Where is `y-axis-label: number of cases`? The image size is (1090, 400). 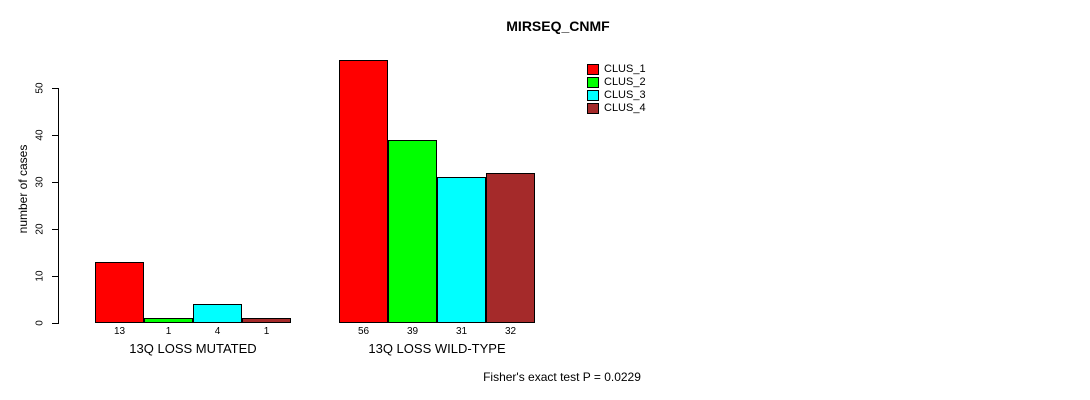
y-axis-label: number of cases is located at coordinates (23, 189).